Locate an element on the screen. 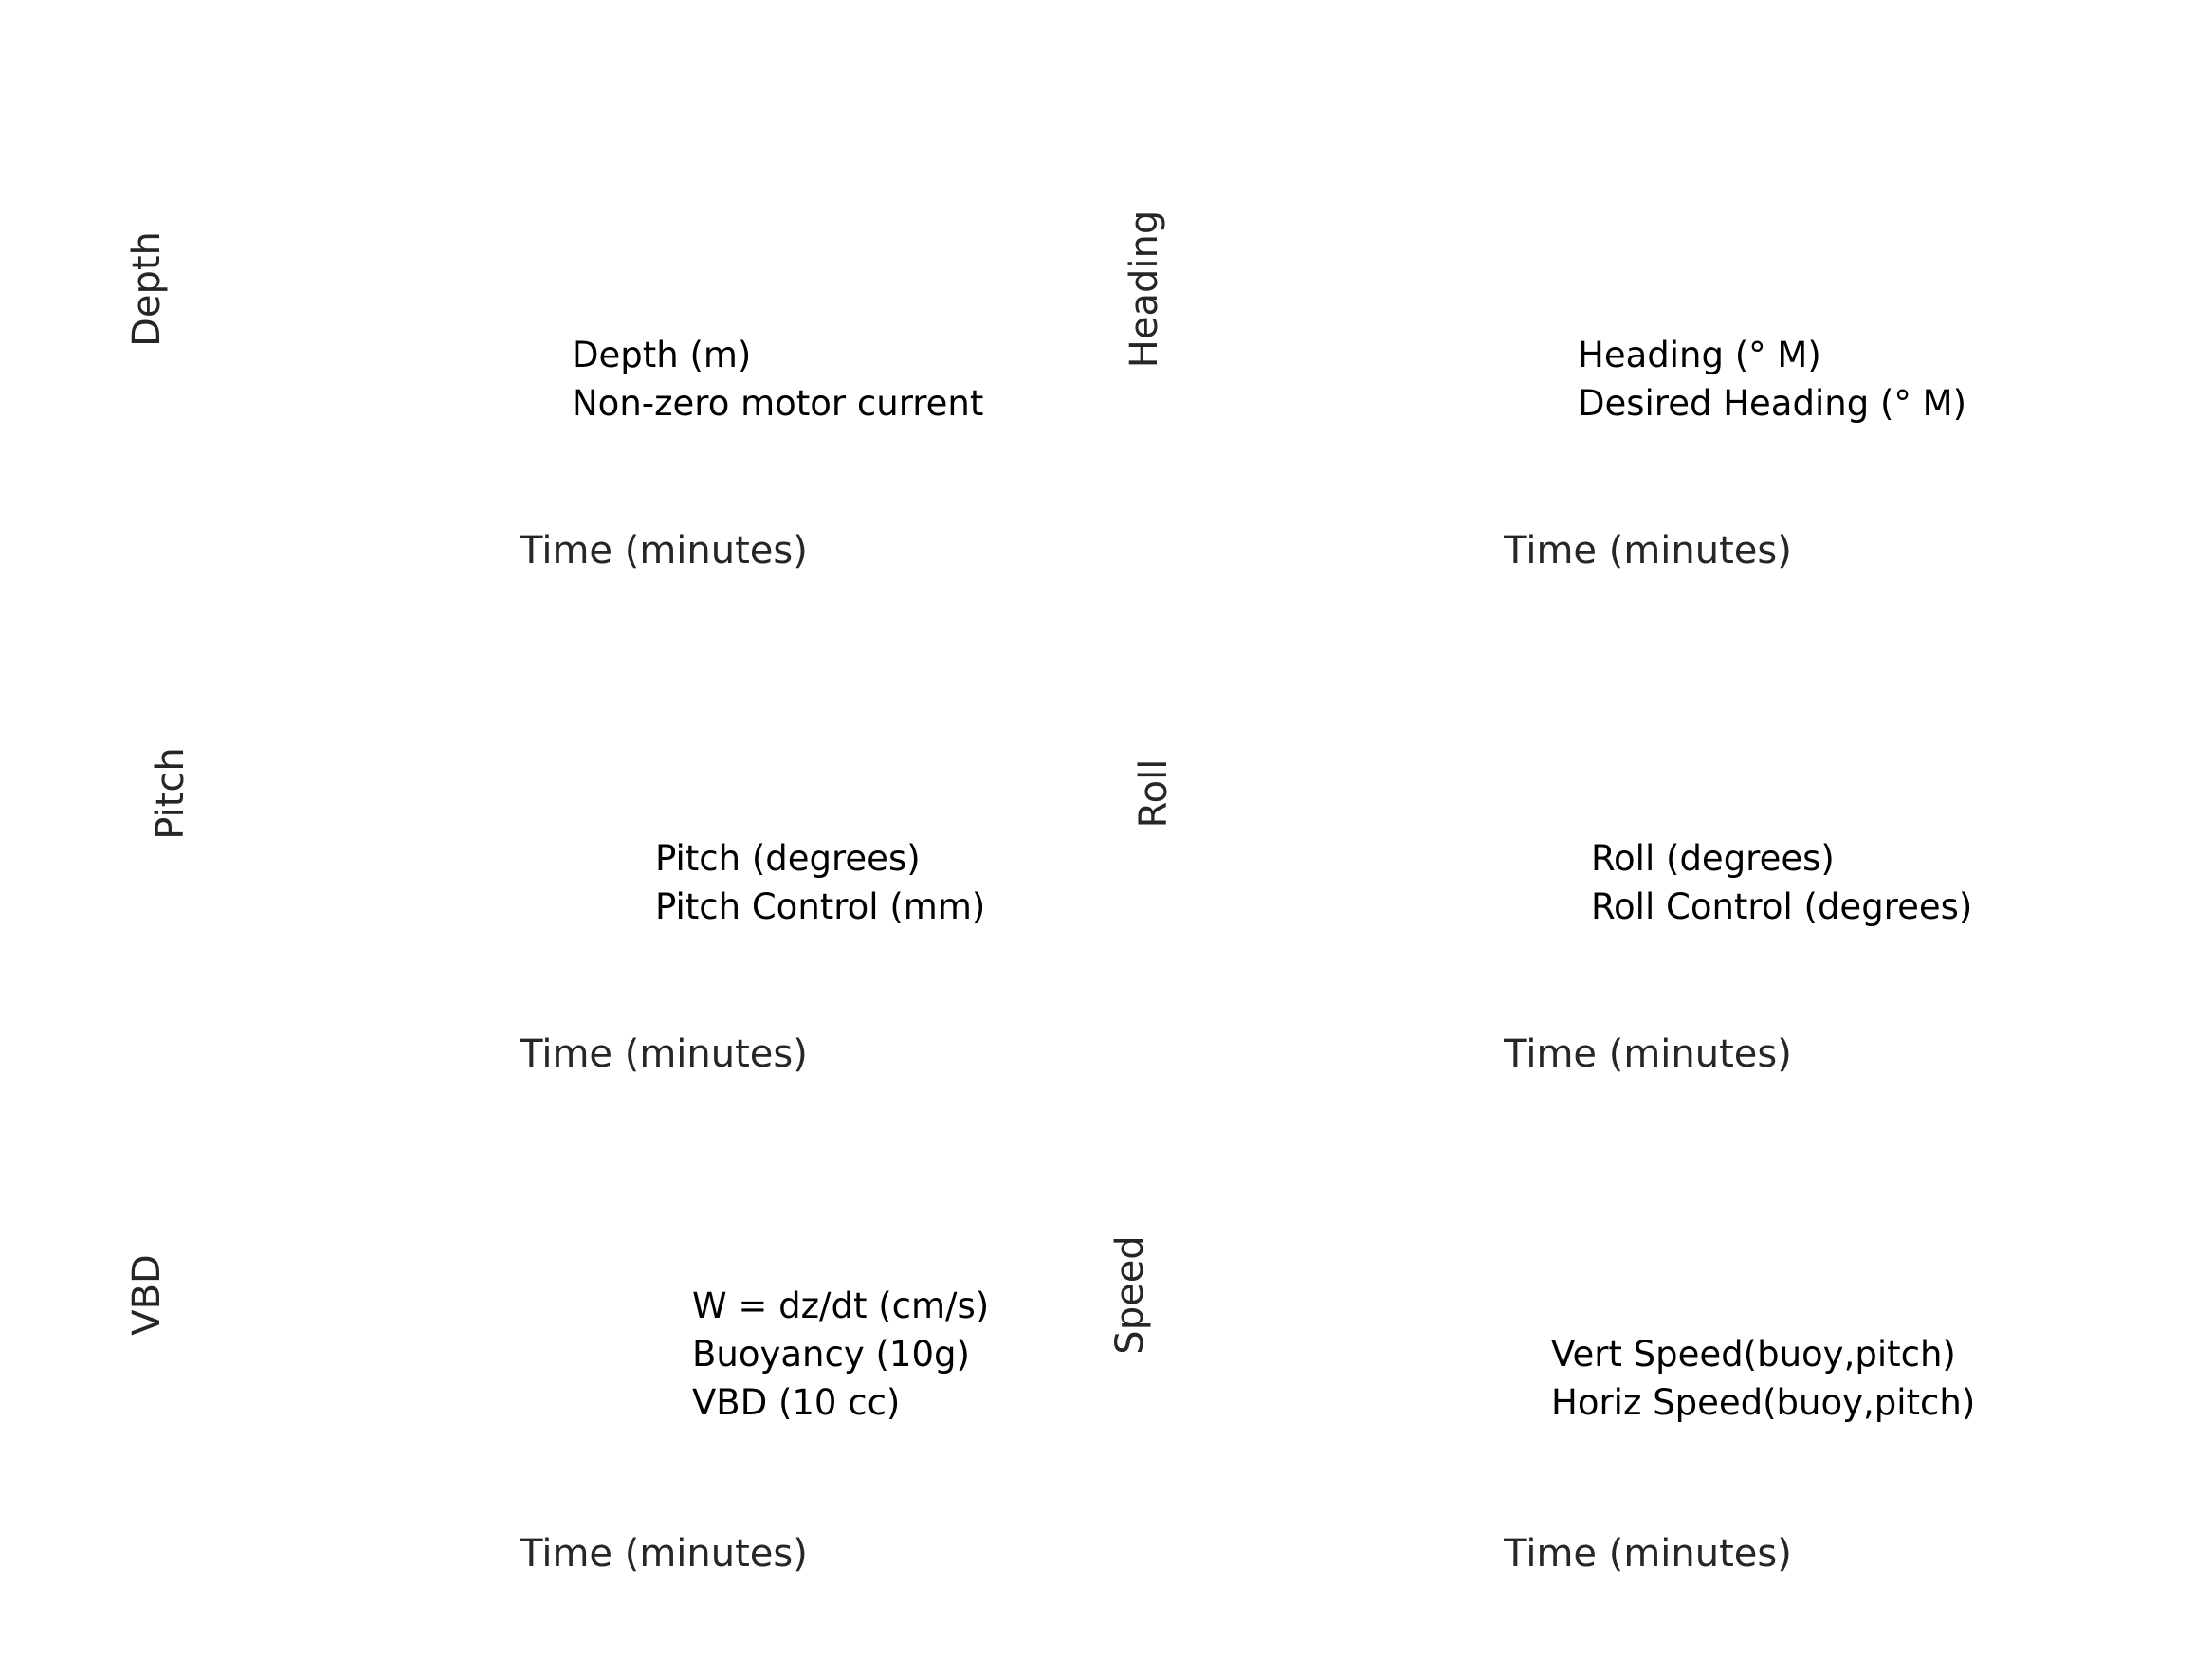  depth-xlabel: Time (minutes) is located at coordinates (663, 551).